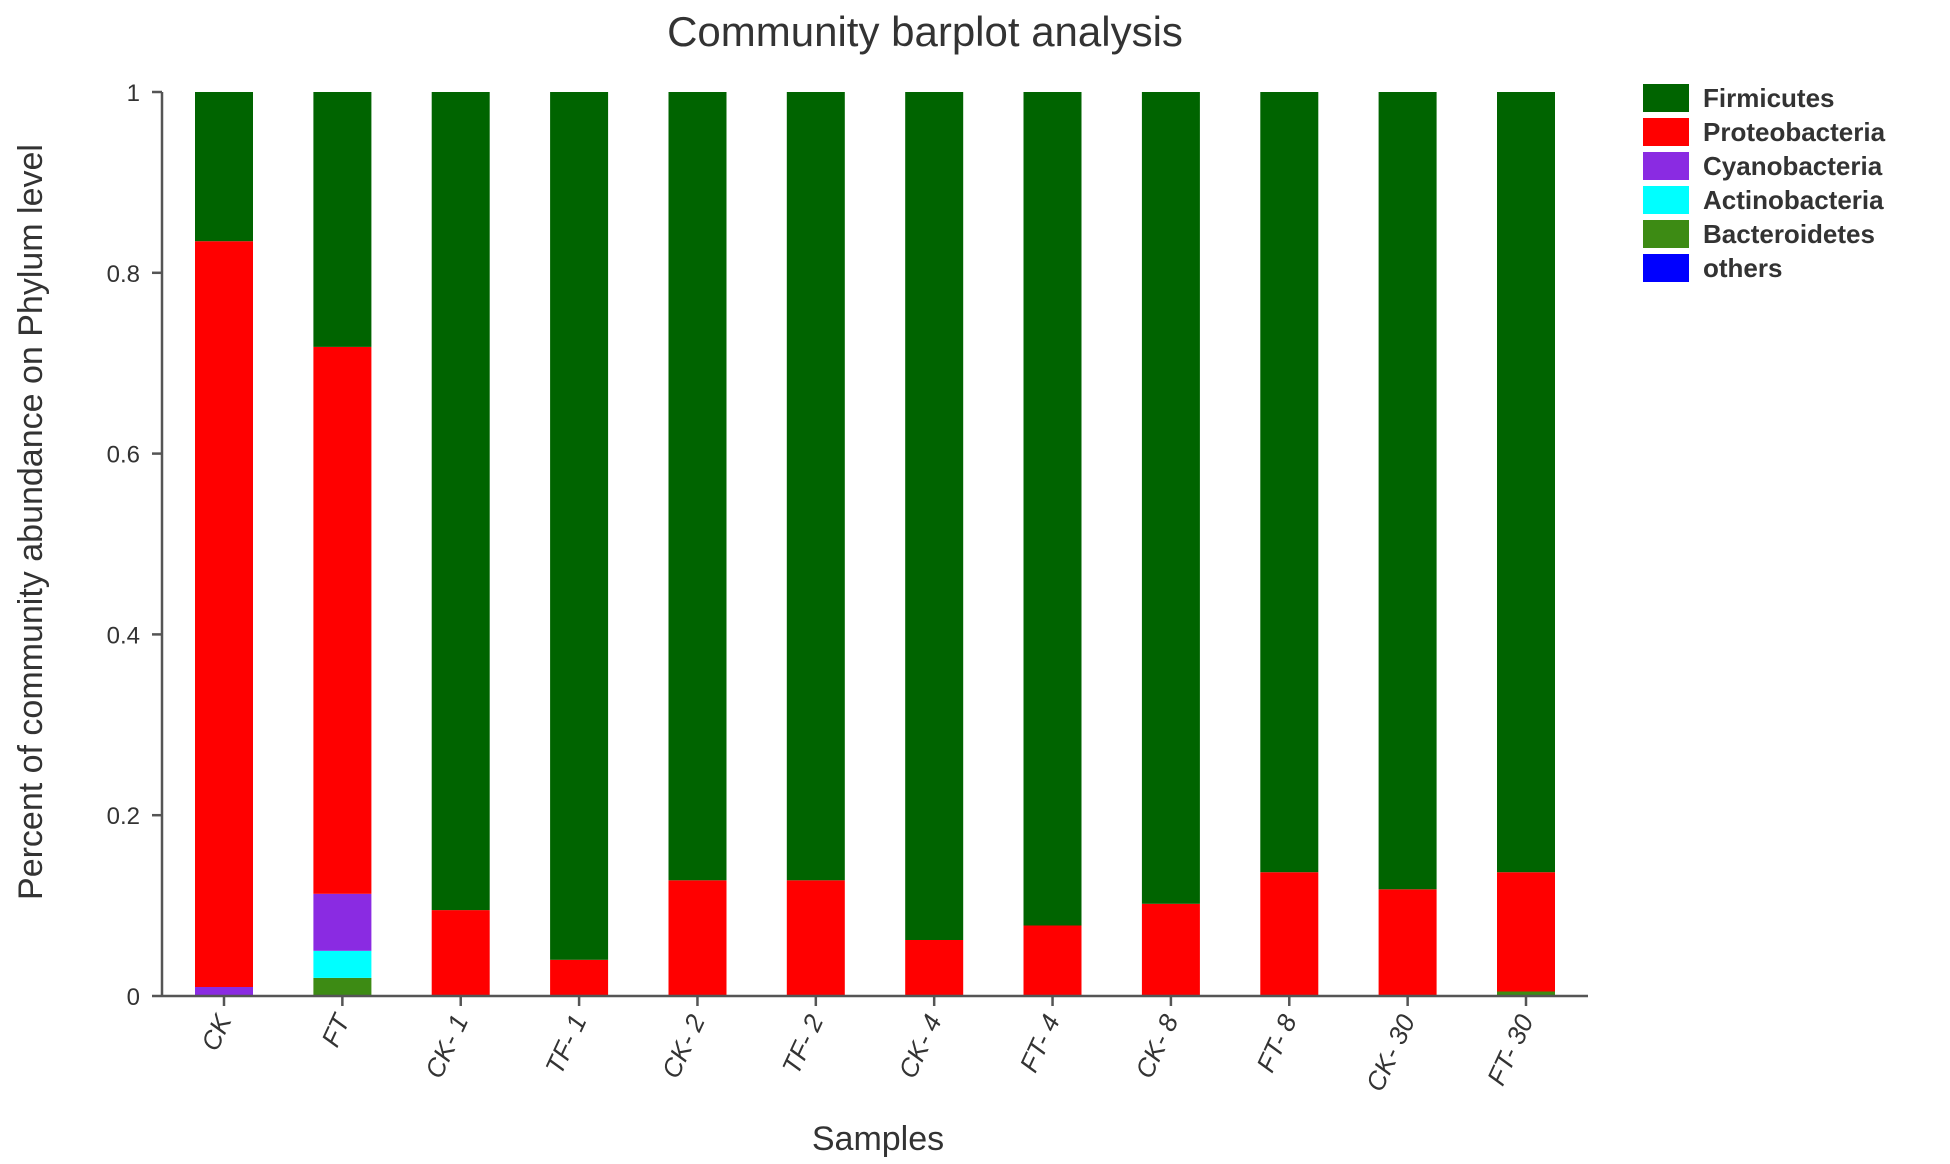 Image resolution: width=1950 pixels, height=1164 pixels. What do you see at coordinates (1510, 1049) in the screenshot?
I see `x-tick-label-ft-30: FT- 30` at bounding box center [1510, 1049].